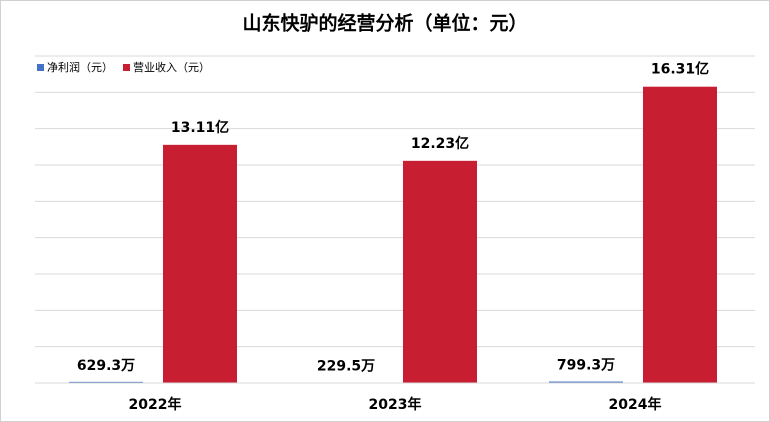 The height and width of the screenshot is (422, 770). What do you see at coordinates (171, 67) in the screenshot?
I see `legend-label: 营业收入（元）` at bounding box center [171, 67].